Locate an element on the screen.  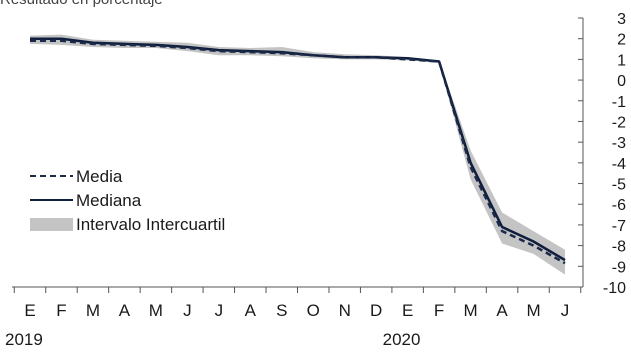
y-tick-label: 3 is located at coordinates (621, 19).